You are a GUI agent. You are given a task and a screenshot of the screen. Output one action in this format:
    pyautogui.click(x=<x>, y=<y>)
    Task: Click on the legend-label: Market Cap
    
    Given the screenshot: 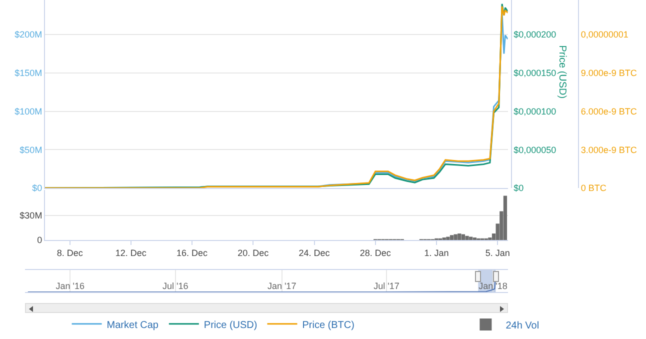 What is the action you would take?
    pyautogui.click(x=132, y=325)
    